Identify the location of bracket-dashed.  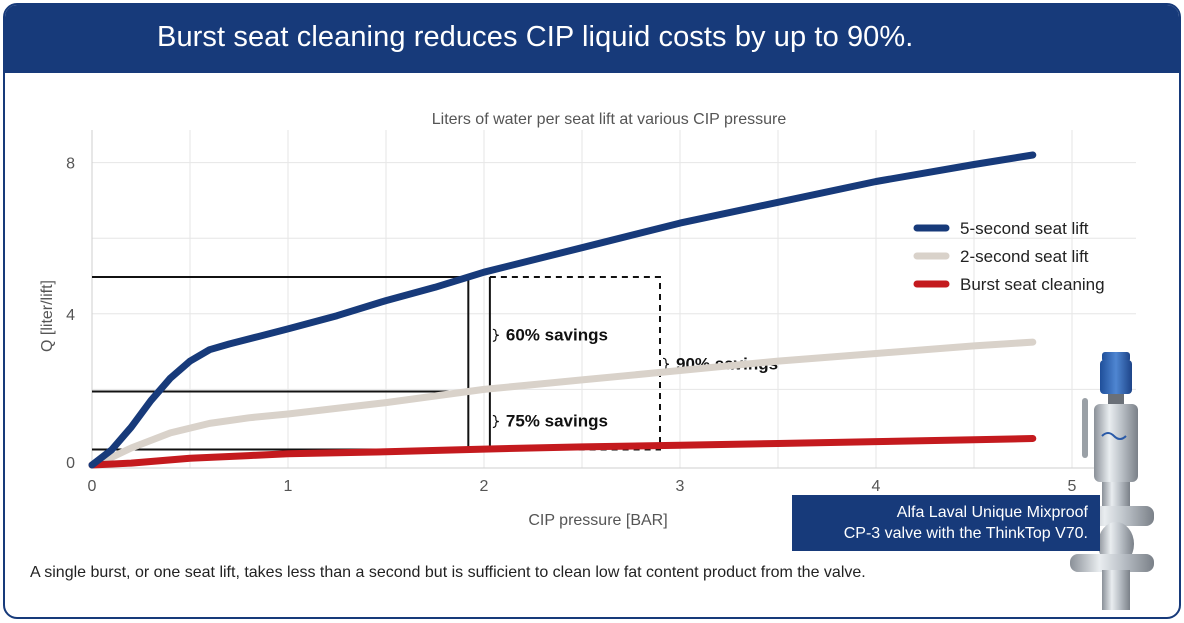
(575, 363).